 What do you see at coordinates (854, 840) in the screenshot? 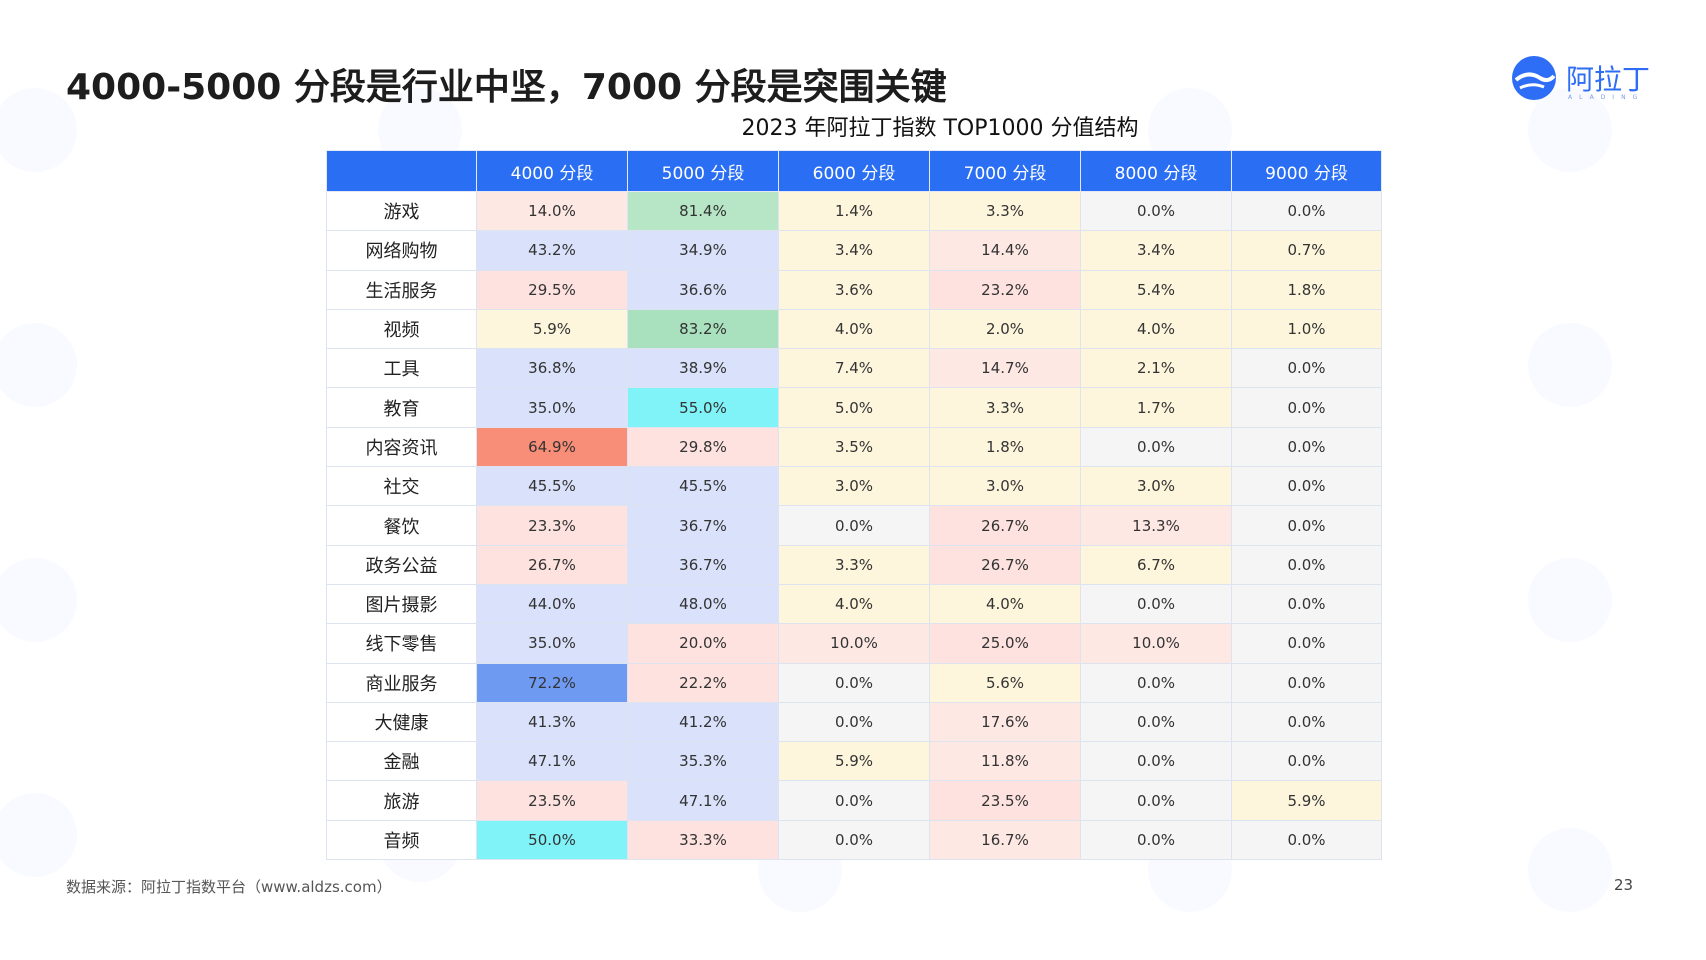
I see `table-row: 音频 50.0% 33.3% 0.0% 16.7% 0.0% 0.0%` at bounding box center [854, 840].